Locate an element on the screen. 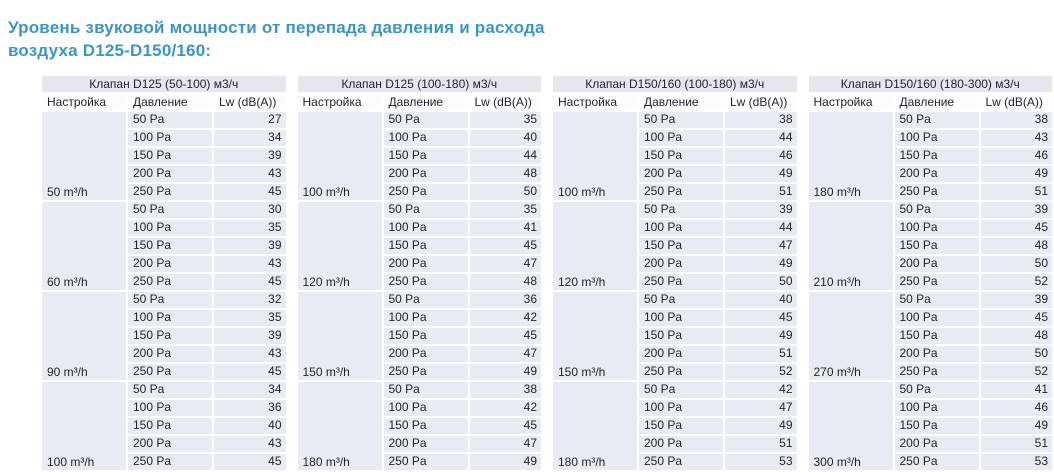  page-title-line-2: воздуха D125-D150/160: is located at coordinates (531, 50).